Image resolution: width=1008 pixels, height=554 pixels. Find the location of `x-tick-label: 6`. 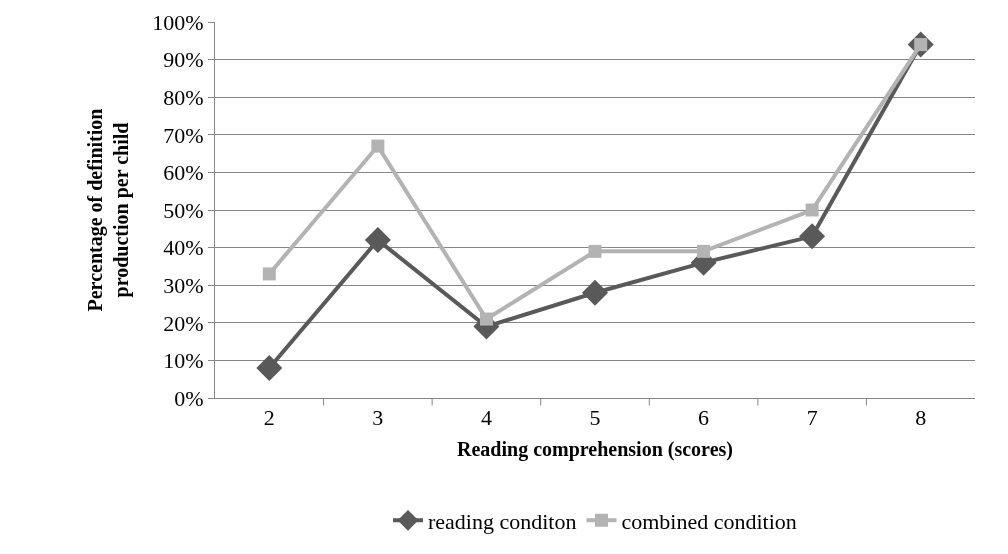

x-tick-label: 6 is located at coordinates (704, 418).